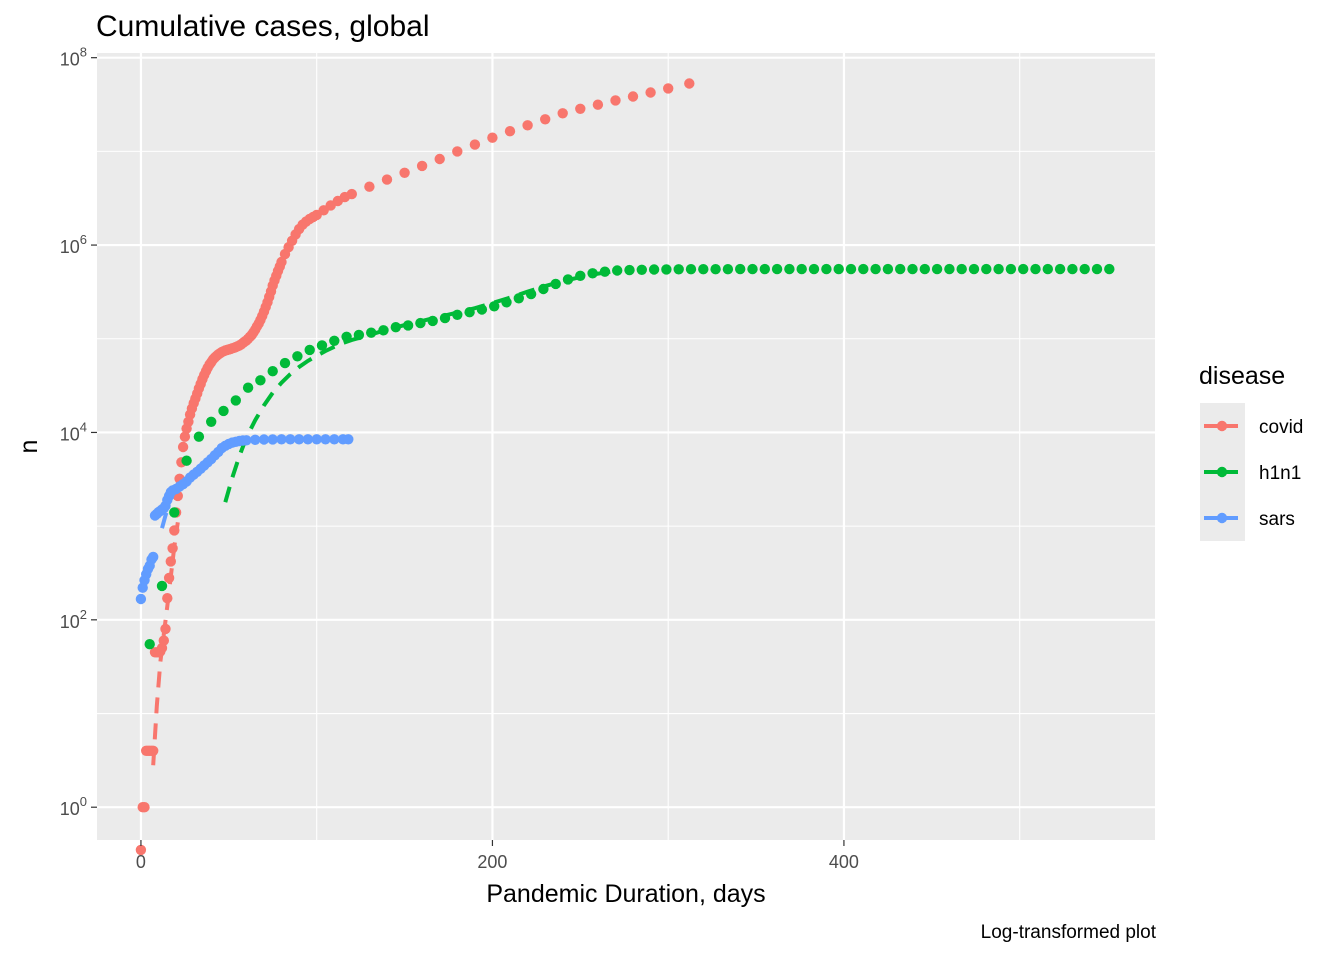  I want to click on legend-key-point, so click(1222, 472).